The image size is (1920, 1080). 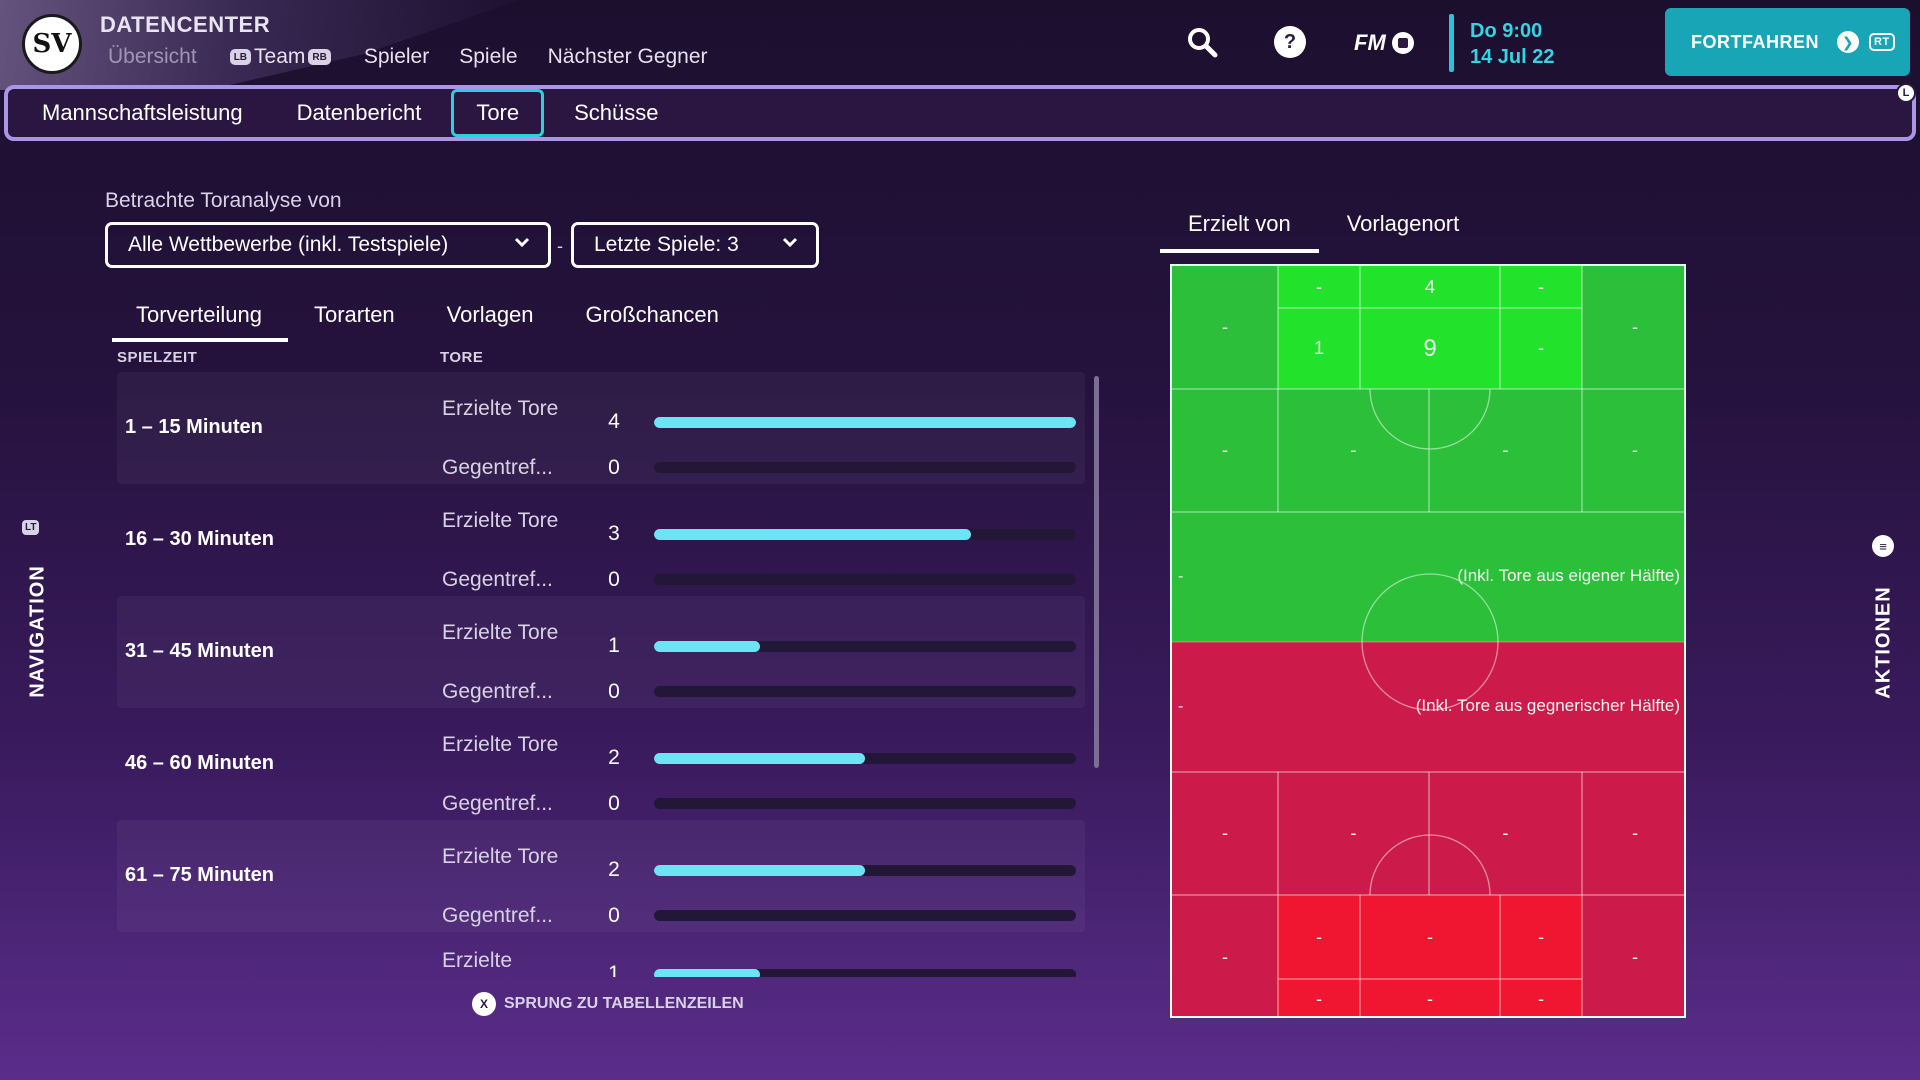 I want to click on nav-item-spieler: Spieler, so click(x=396, y=56).